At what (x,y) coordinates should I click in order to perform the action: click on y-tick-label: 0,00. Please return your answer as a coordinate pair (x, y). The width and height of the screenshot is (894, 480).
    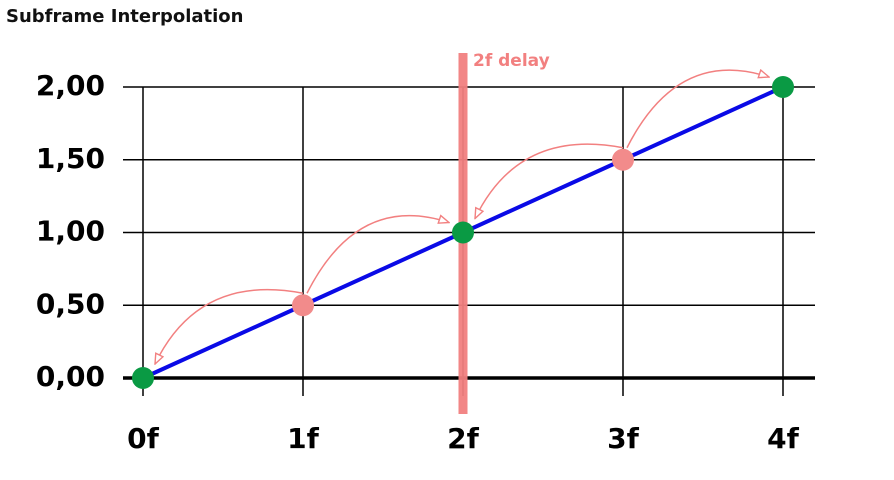
    Looking at the image, I should click on (70, 376).